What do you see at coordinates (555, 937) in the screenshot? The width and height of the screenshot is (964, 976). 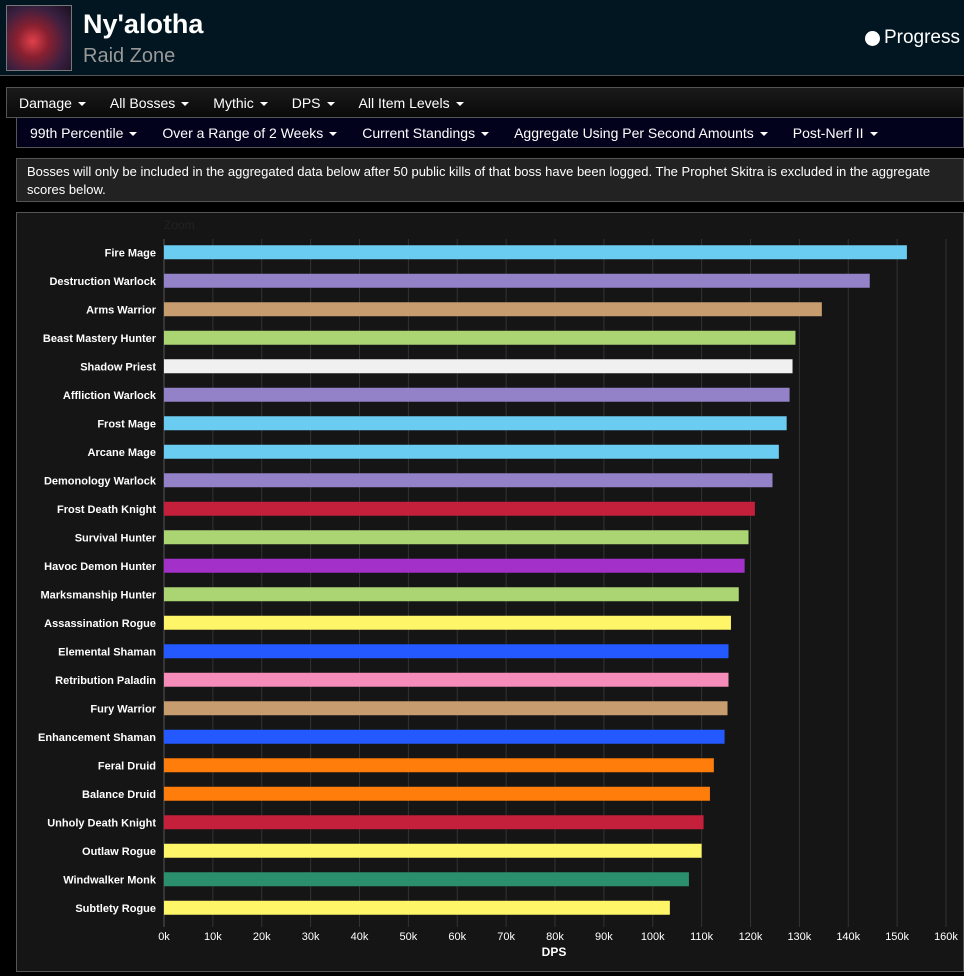 I see `x-tick-label: 80k` at bounding box center [555, 937].